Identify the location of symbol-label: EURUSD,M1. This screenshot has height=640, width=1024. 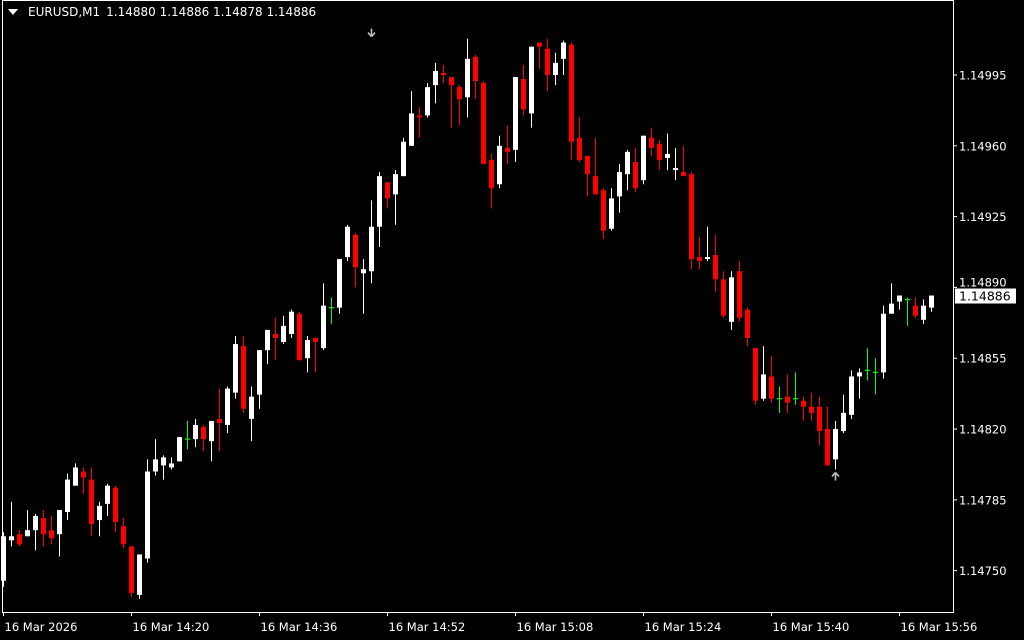
(64, 12).